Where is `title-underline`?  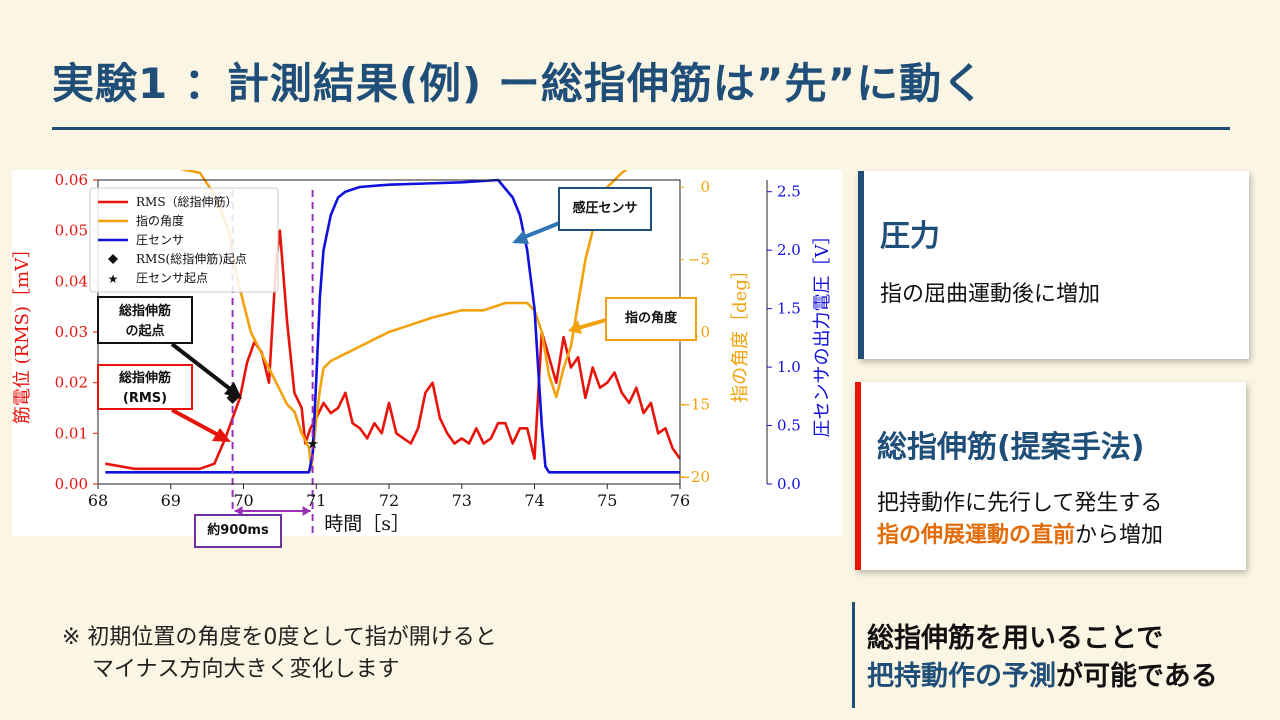
title-underline is located at coordinates (641, 128).